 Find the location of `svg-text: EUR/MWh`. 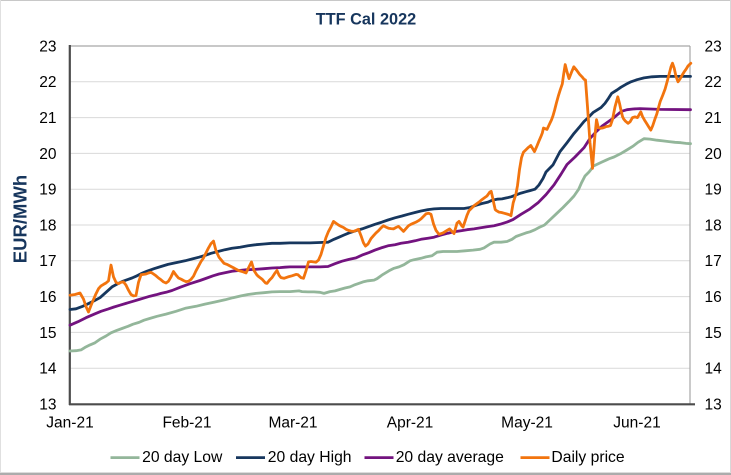

svg-text: EUR/MWh is located at coordinates (20, 219).